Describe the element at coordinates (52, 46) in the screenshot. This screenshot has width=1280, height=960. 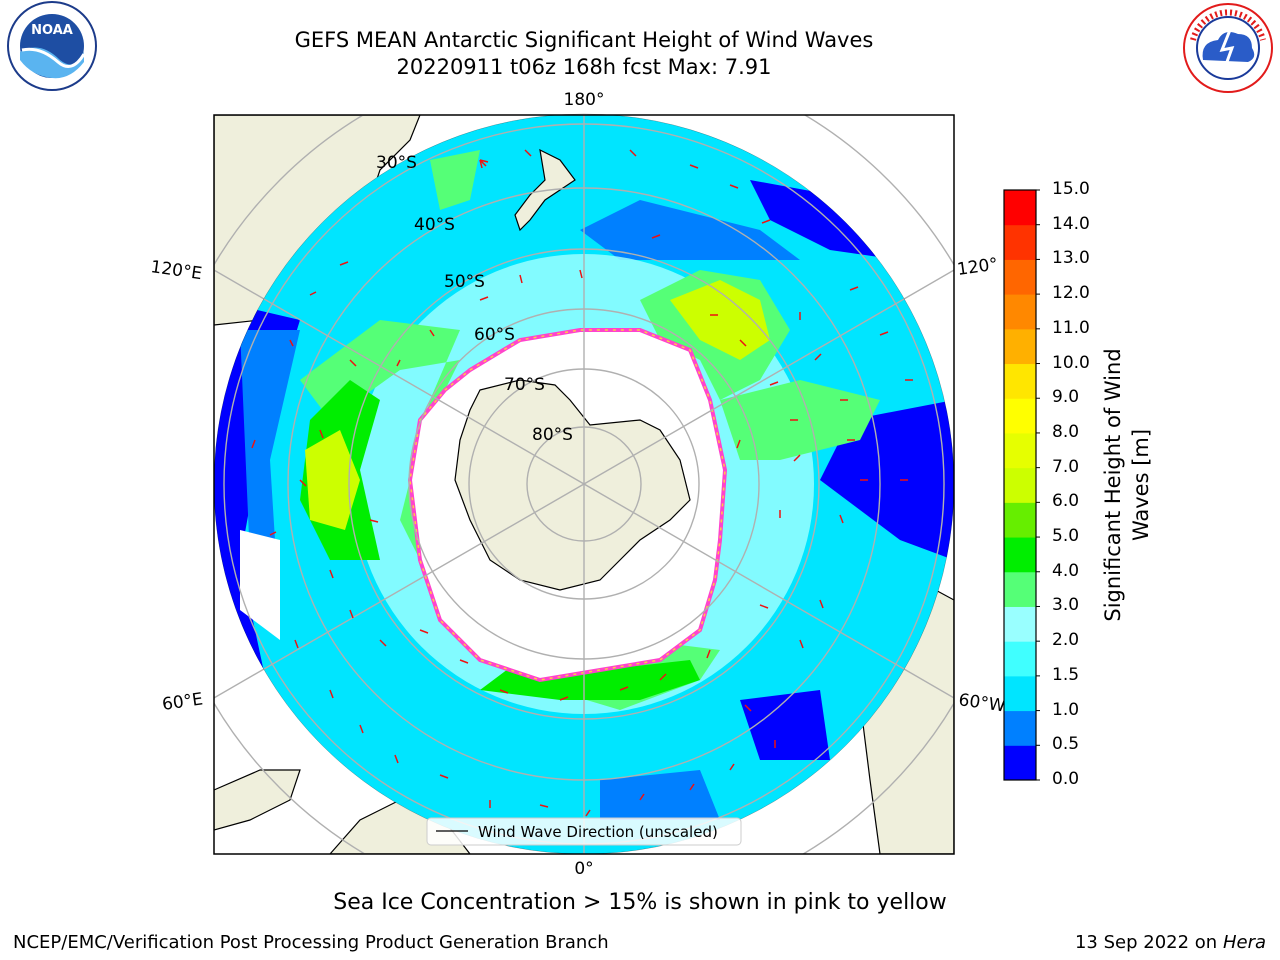
I see `noaa-logo: NOAA` at that location.